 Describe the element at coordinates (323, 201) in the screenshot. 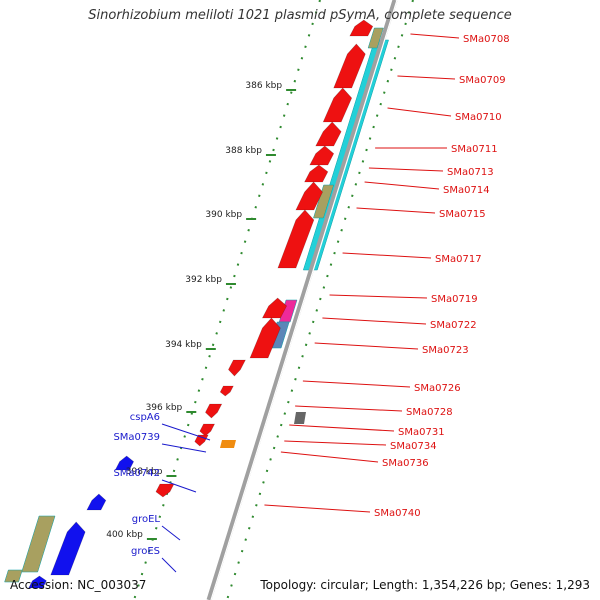

I see `olive-band` at that location.